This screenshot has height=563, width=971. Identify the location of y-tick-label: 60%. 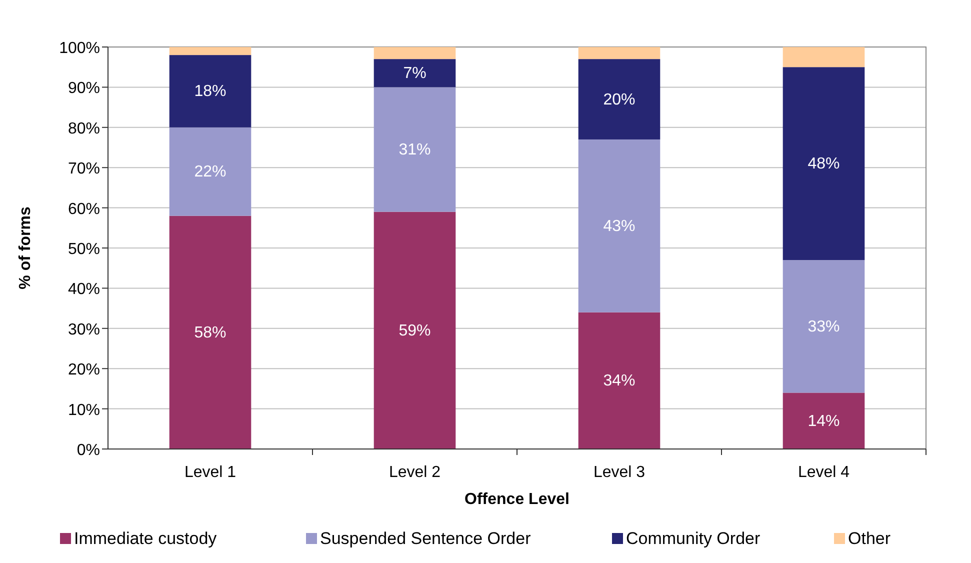
(84, 209).